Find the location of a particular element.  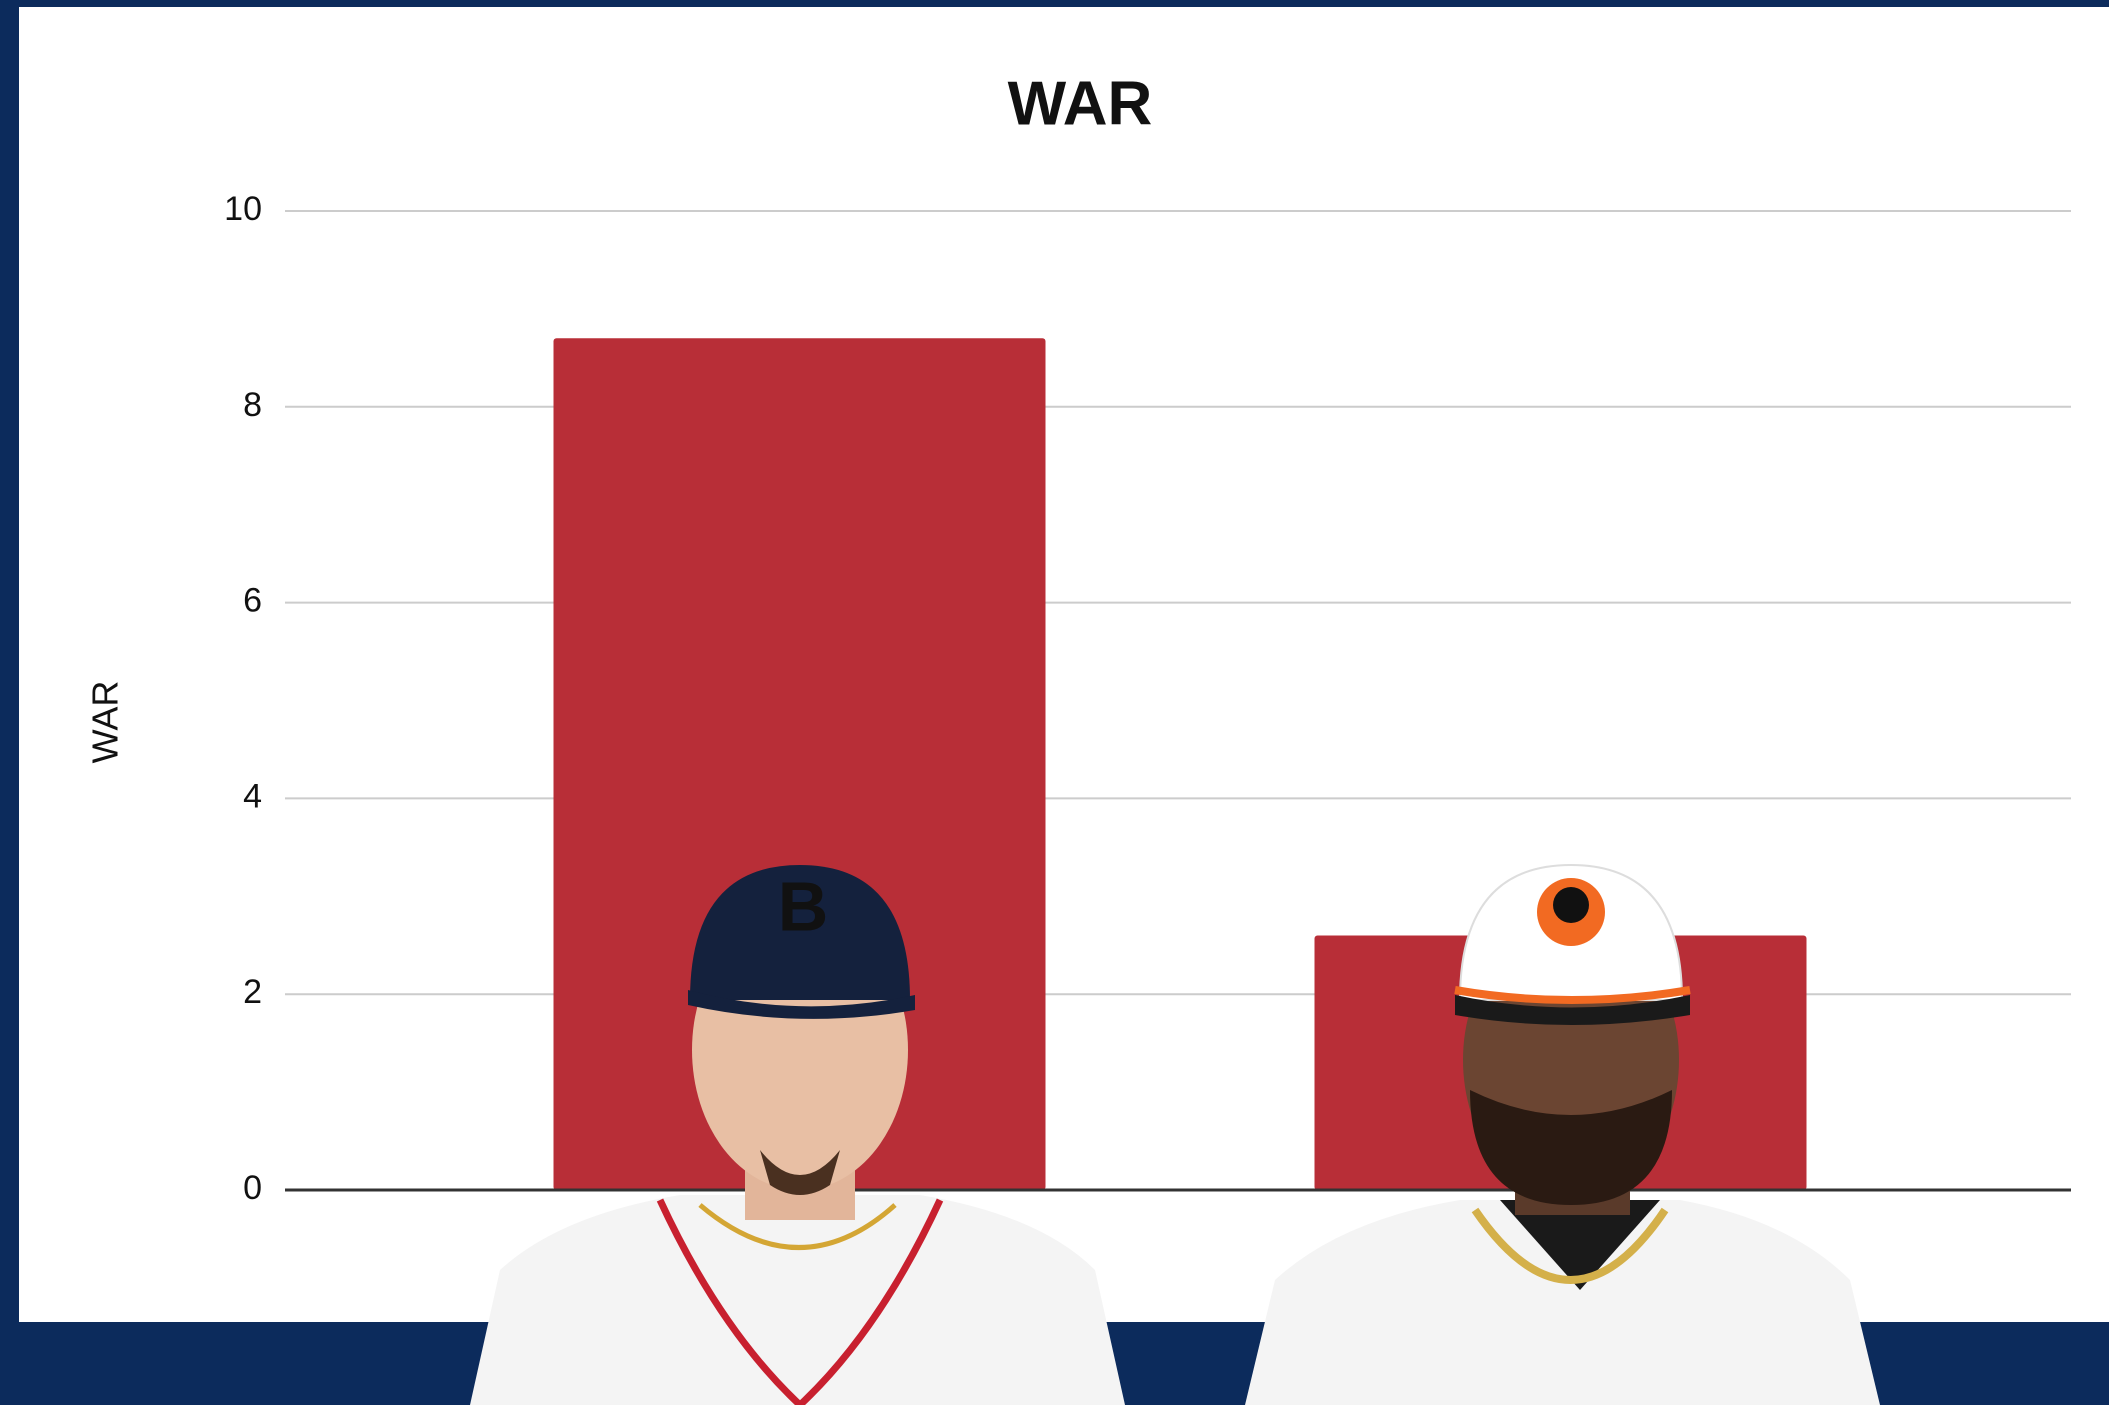

chart-title: WAR is located at coordinates (1080, 103).